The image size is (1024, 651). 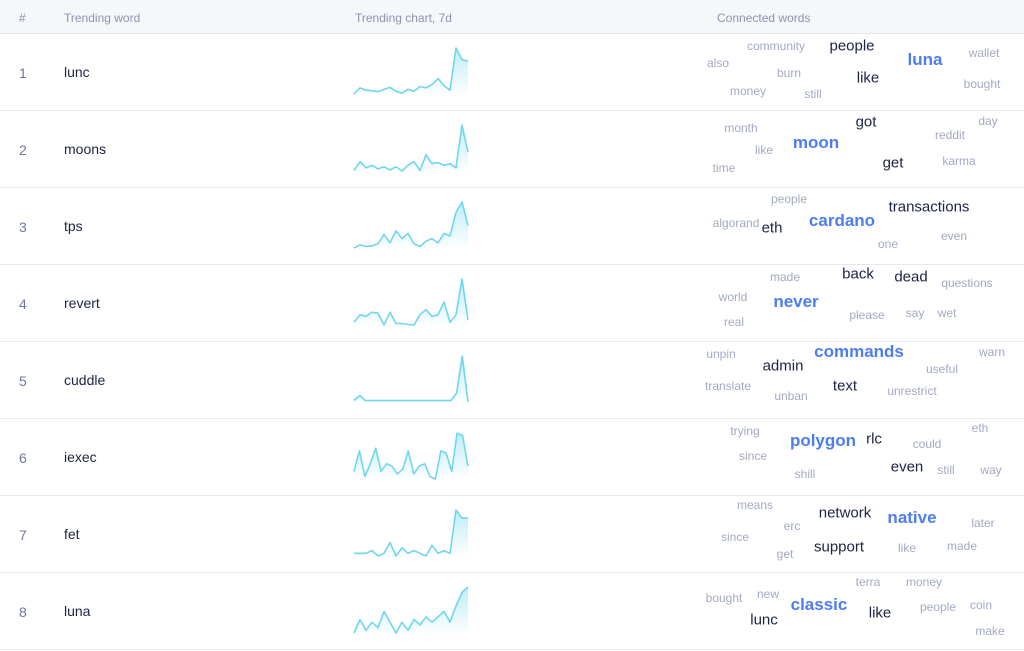 I want to click on connected-word: questions, so click(x=967, y=283).